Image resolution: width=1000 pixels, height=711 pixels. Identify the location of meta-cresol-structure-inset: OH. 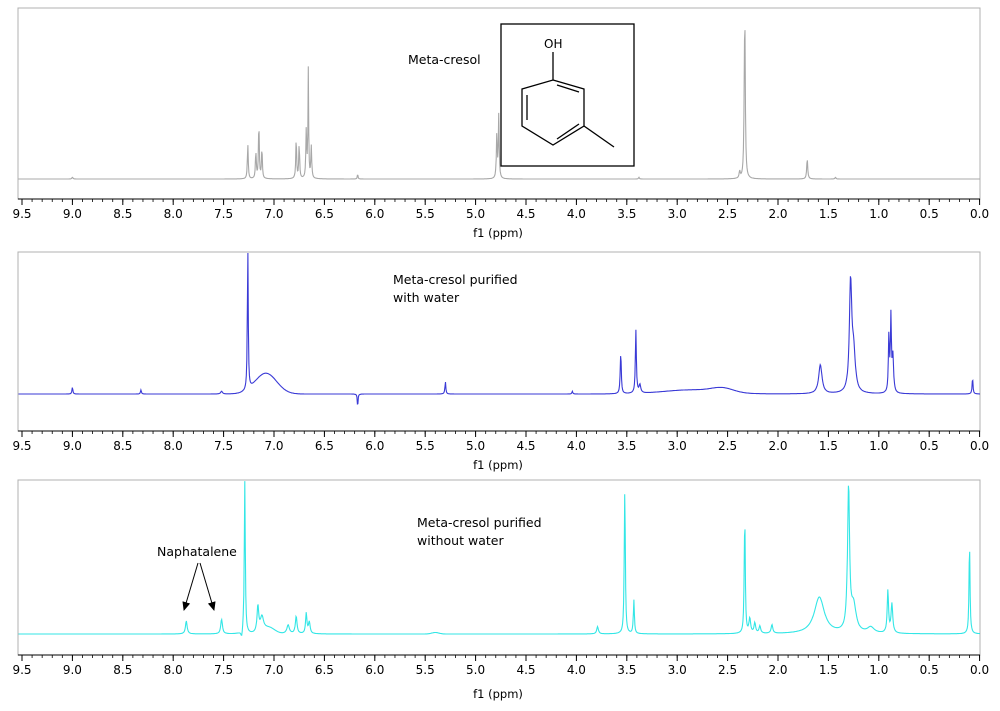
(567, 95).